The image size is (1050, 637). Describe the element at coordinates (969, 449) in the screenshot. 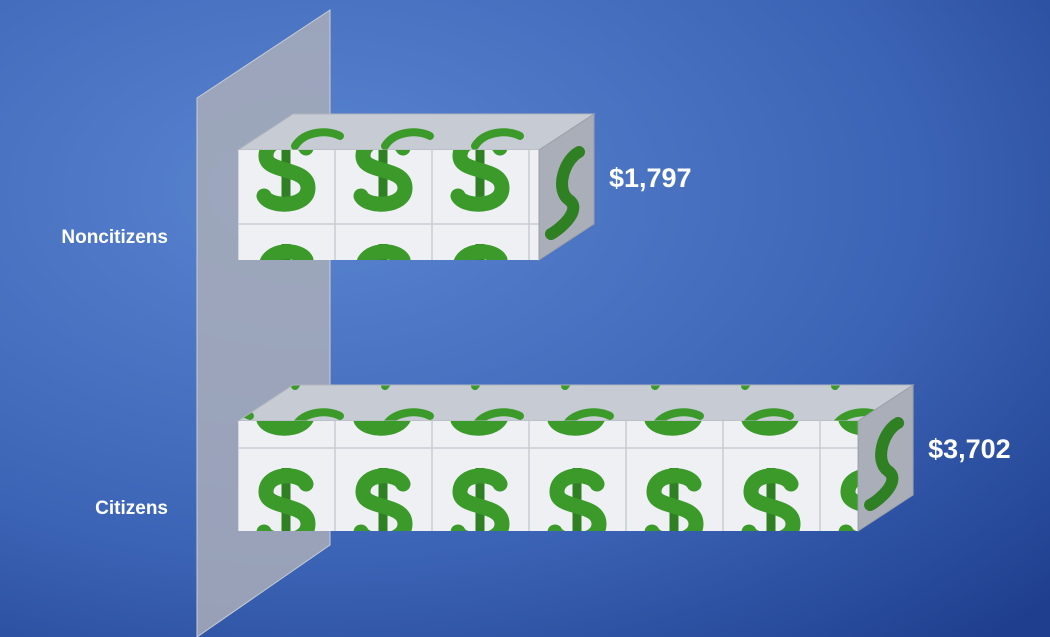

I see `value-label: $3,702` at that location.